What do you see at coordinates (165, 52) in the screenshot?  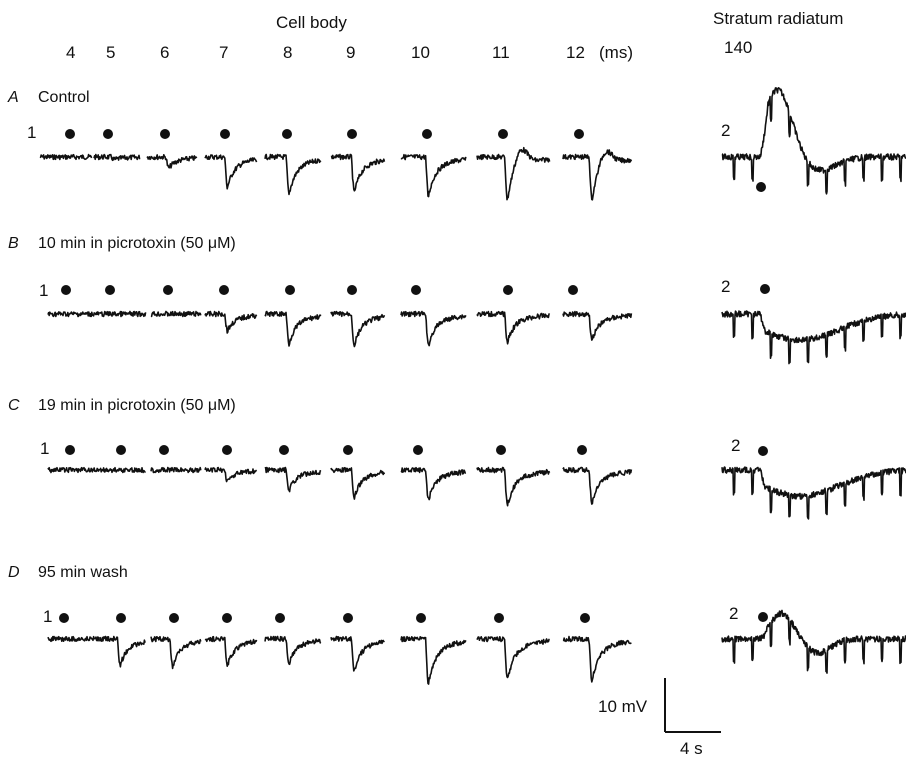 I see `timing-label: 6` at bounding box center [165, 52].